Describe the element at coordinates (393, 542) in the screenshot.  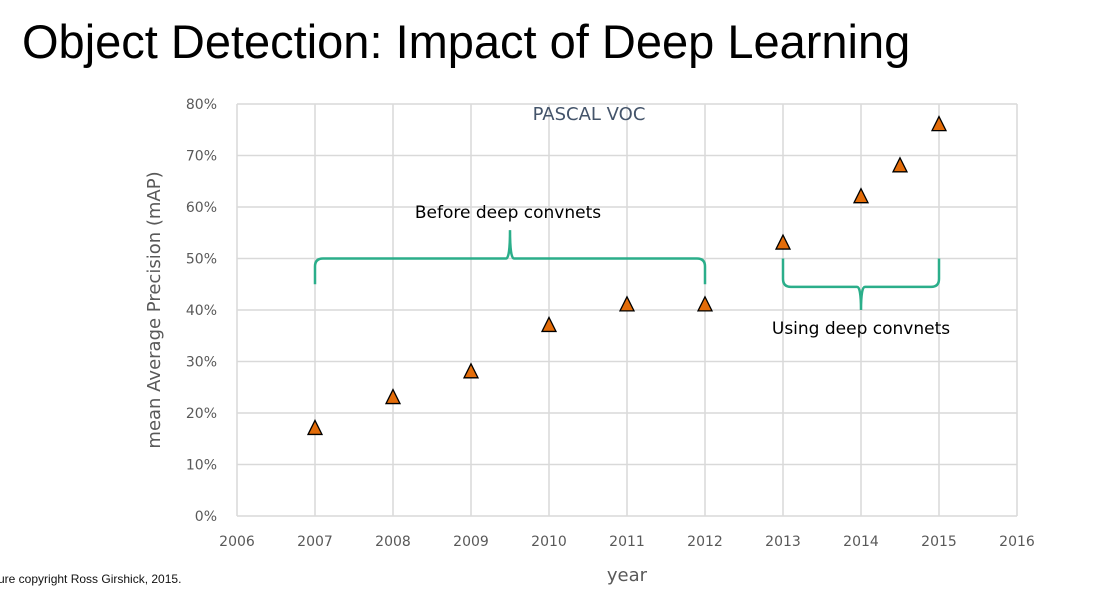
I see `x-tick-label: 2008` at that location.